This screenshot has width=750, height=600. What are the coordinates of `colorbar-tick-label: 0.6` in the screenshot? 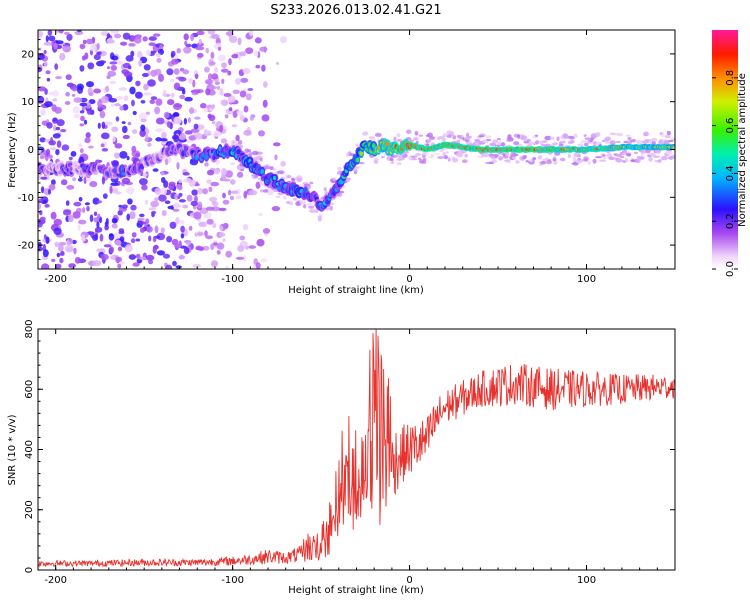 It's located at (730, 126).